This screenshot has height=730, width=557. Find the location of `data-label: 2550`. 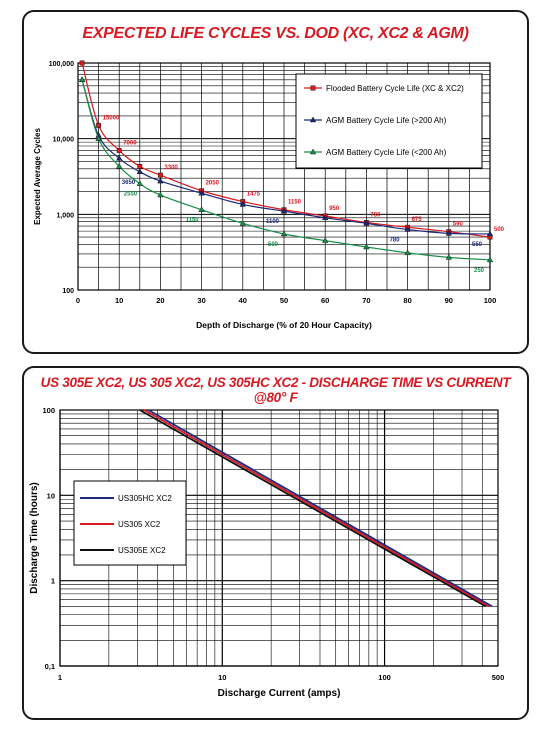

data-label: 2550 is located at coordinates (131, 195).